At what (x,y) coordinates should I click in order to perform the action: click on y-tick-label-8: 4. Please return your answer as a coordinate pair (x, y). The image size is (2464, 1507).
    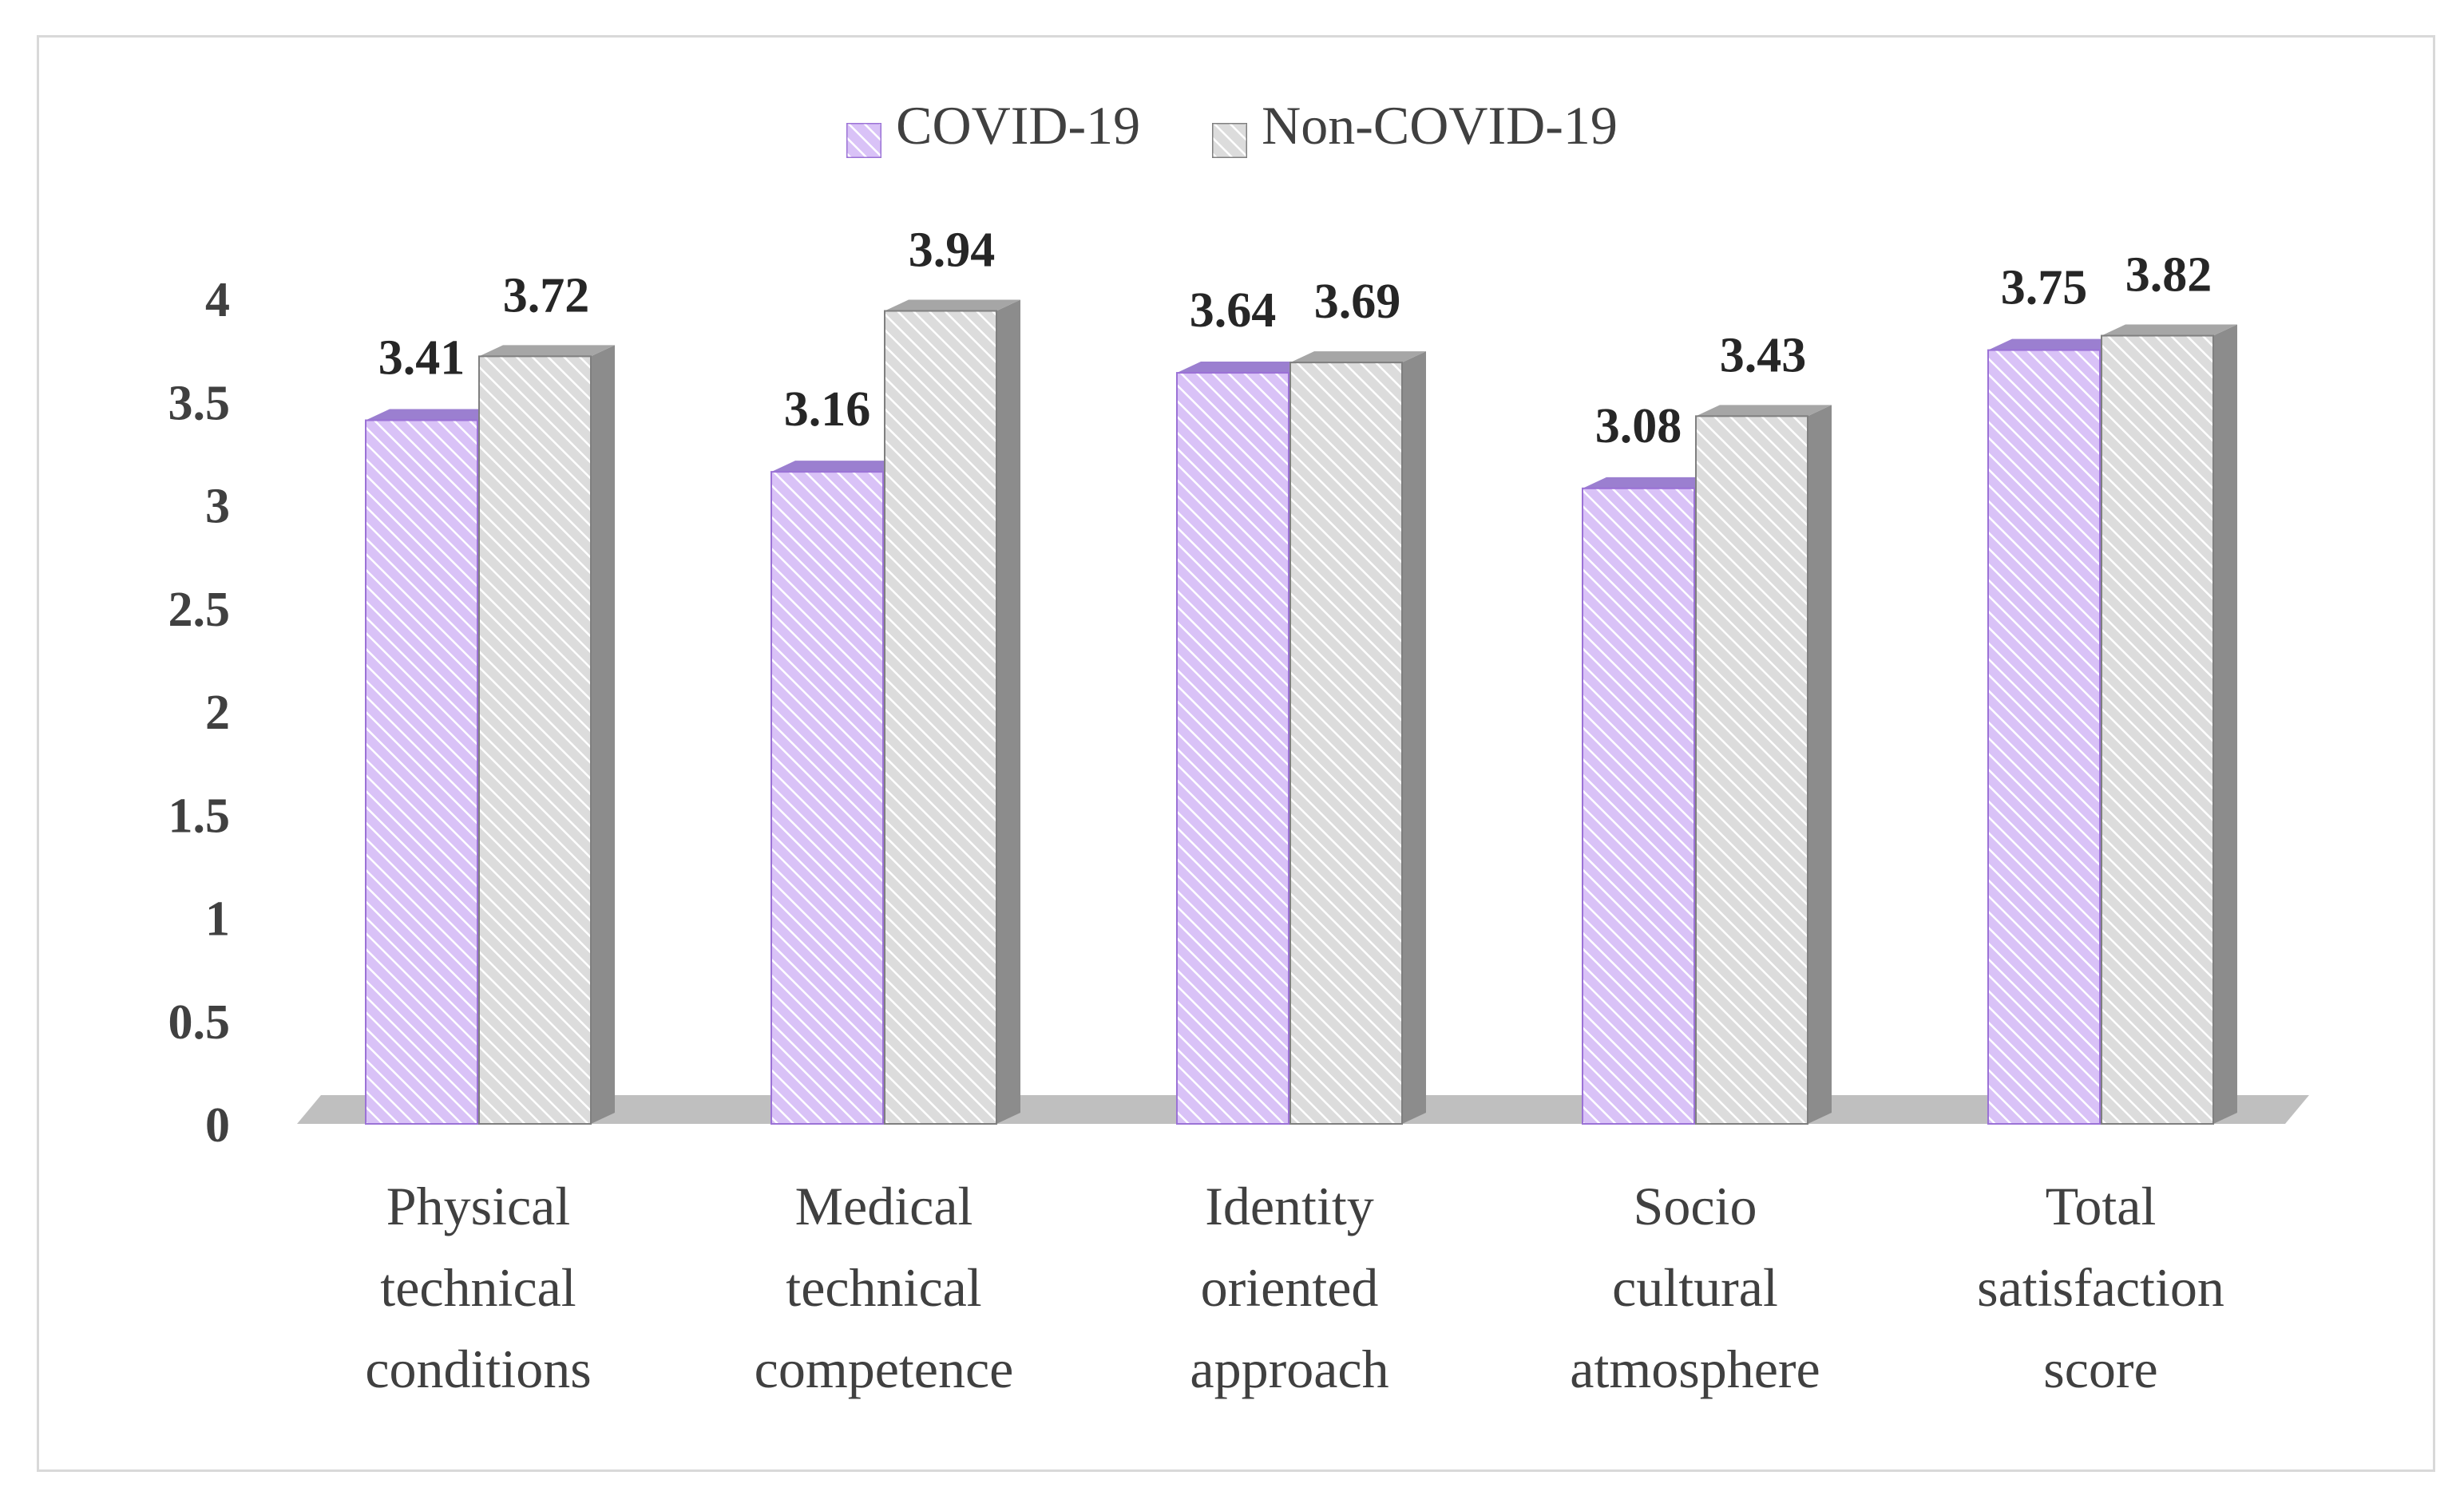
    Looking at the image, I should click on (217, 300).